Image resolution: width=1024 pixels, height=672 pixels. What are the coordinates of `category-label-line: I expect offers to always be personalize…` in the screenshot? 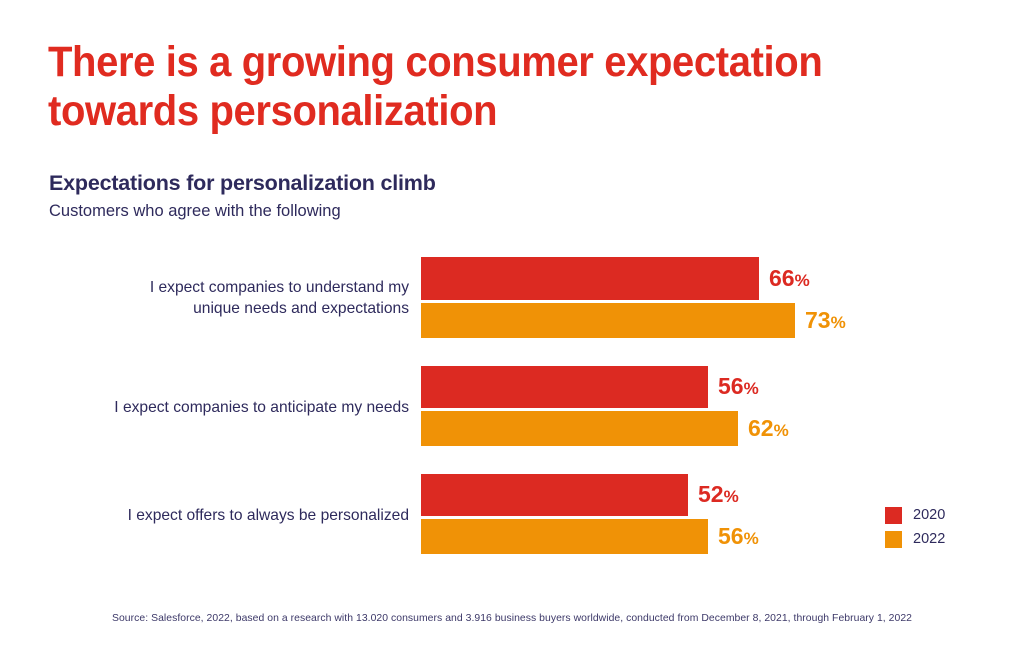 It's located at (268, 515).